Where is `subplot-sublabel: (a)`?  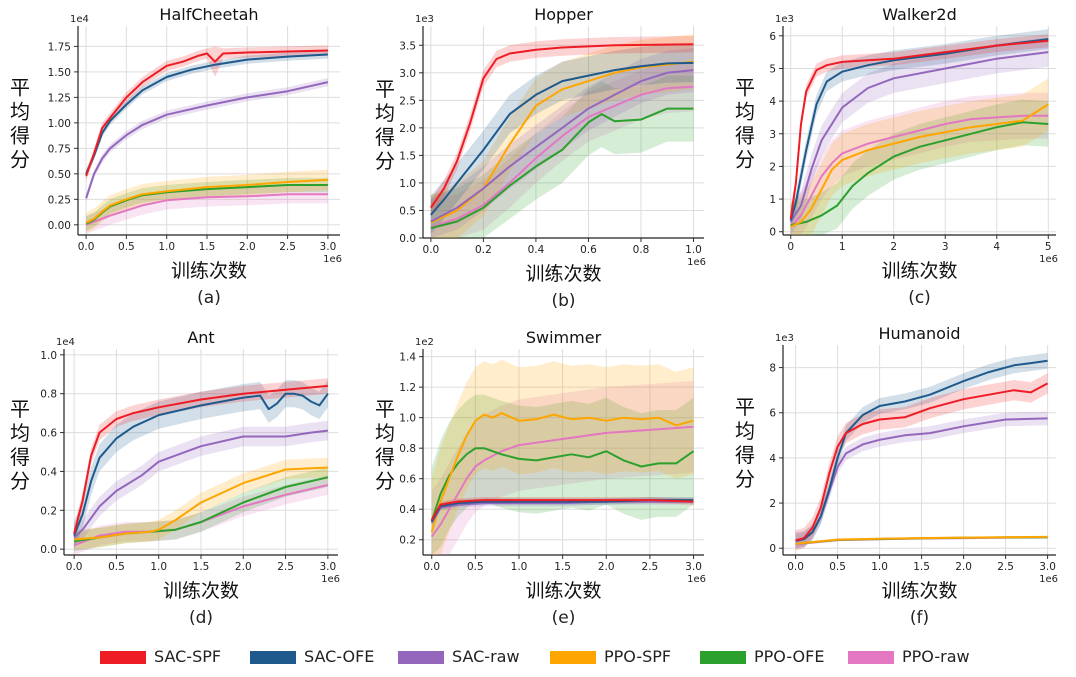 subplot-sublabel: (a) is located at coordinates (209, 298).